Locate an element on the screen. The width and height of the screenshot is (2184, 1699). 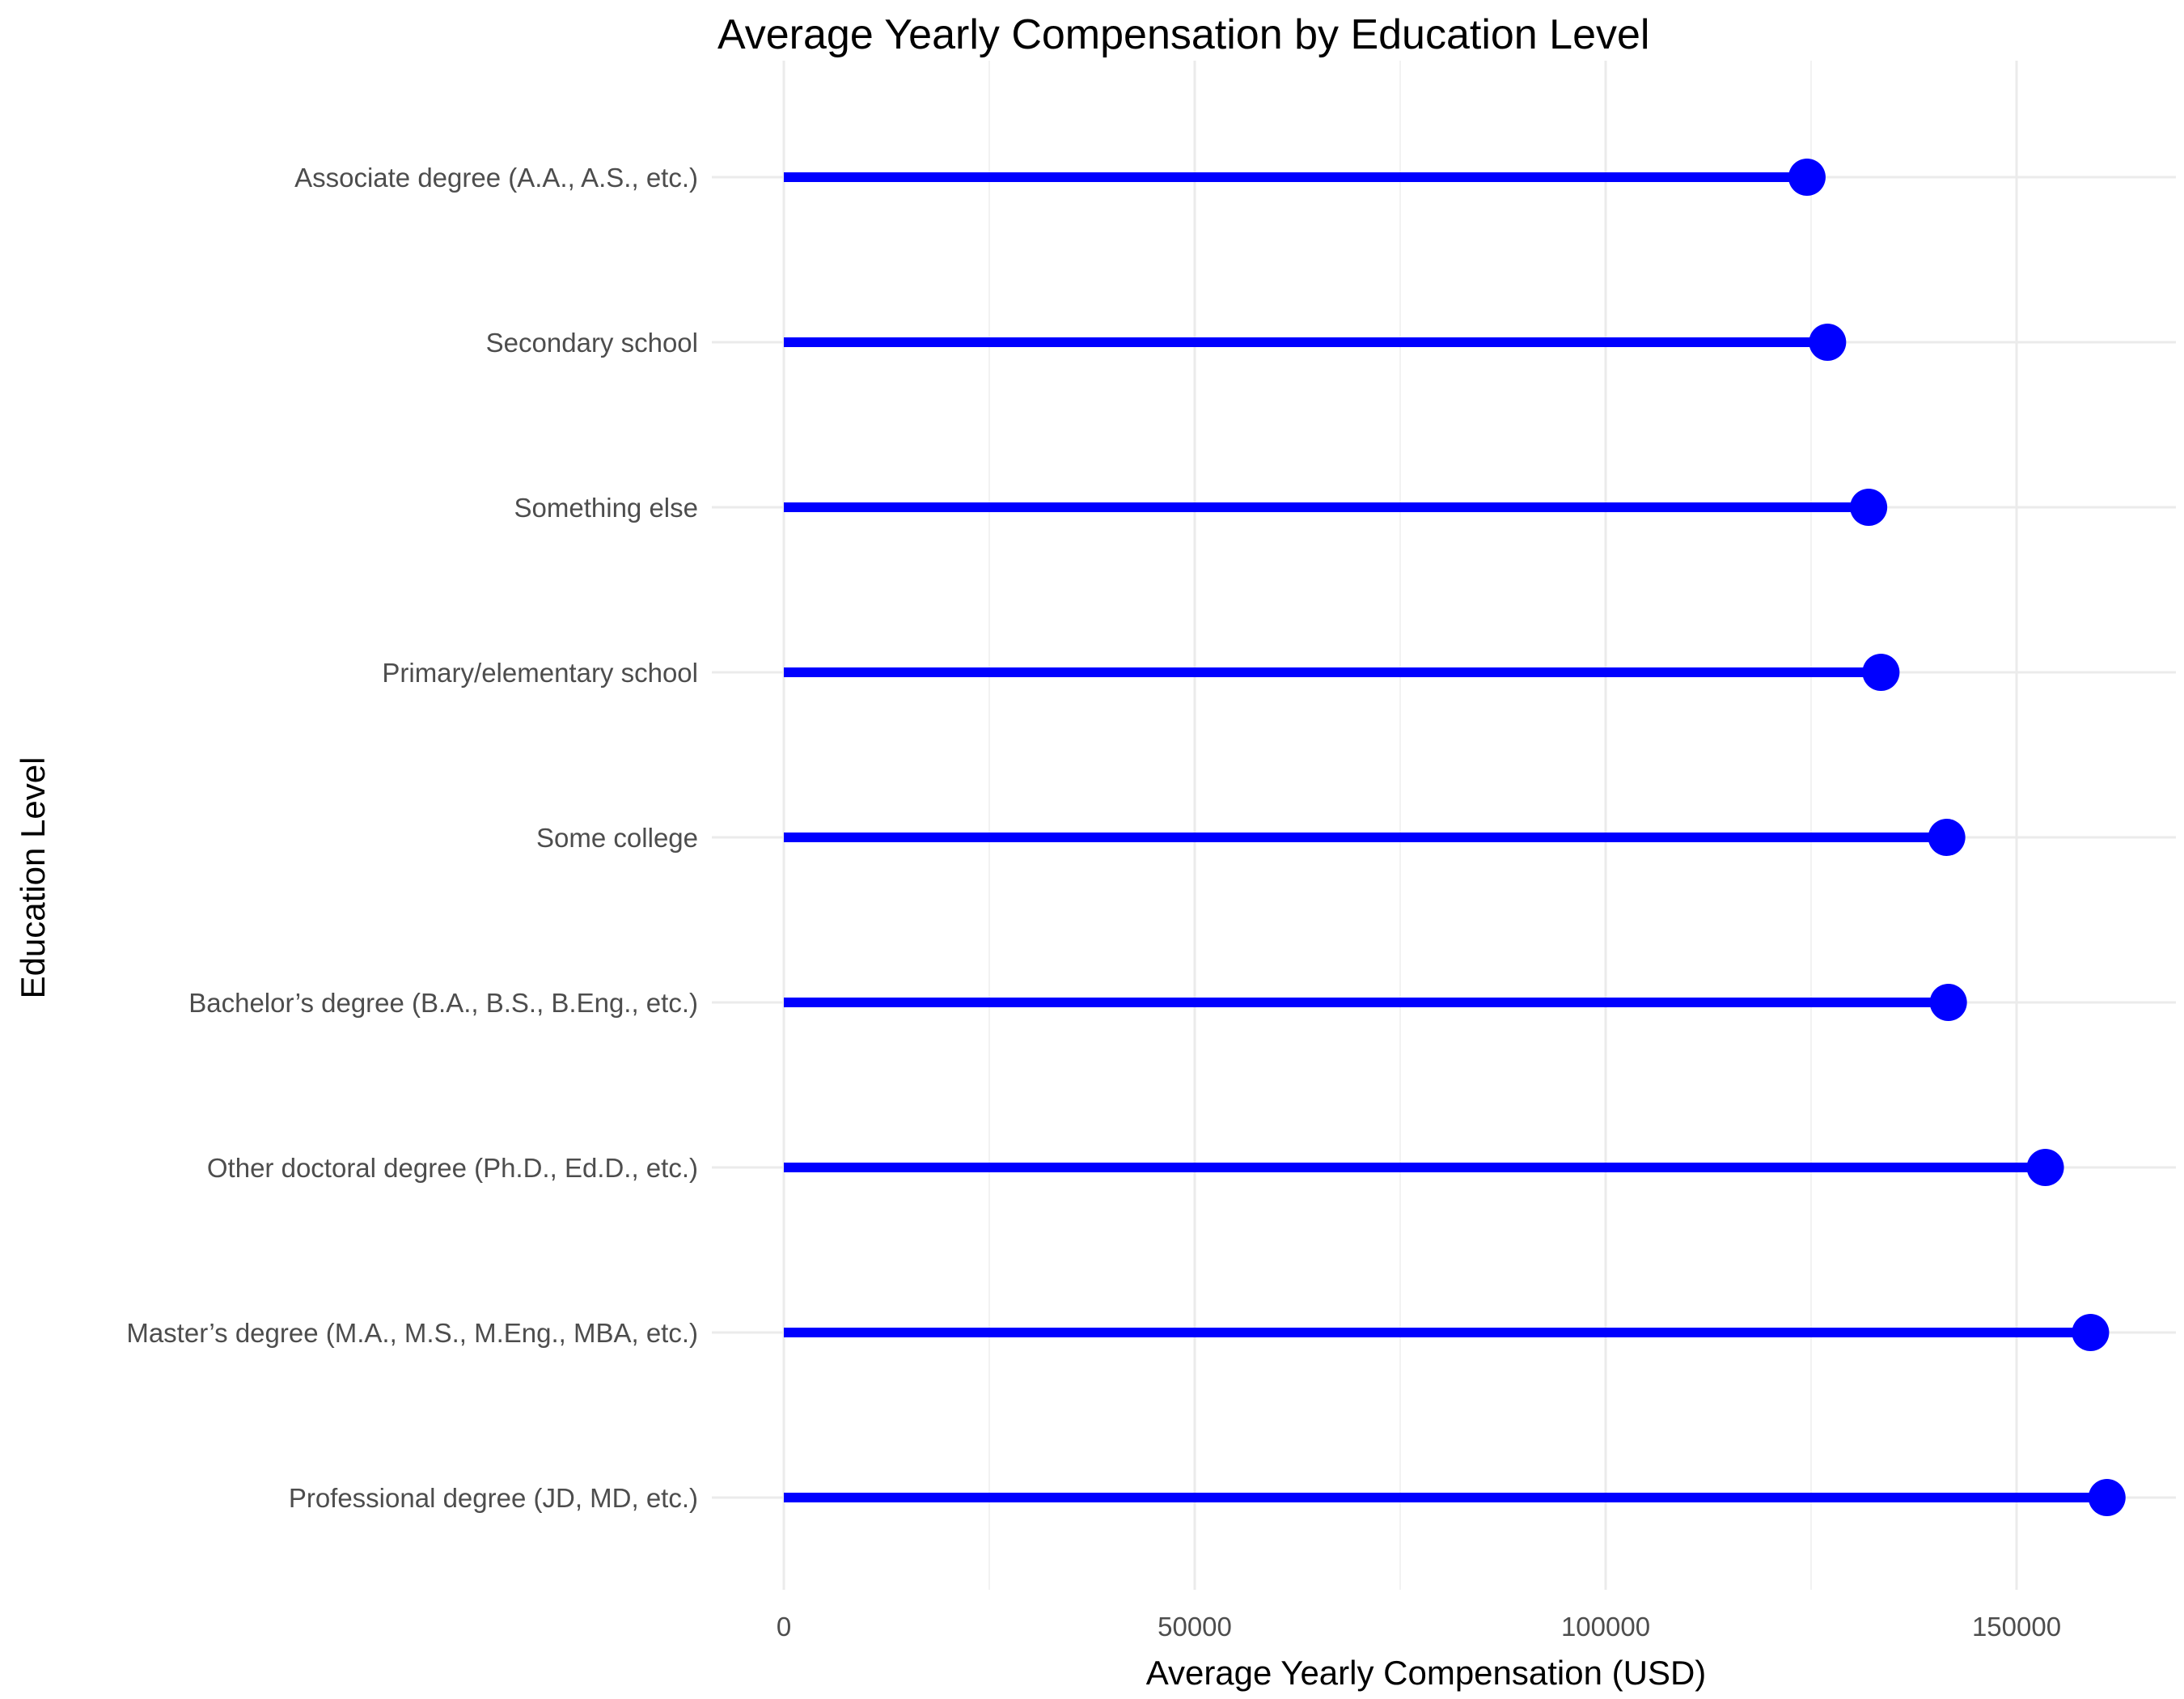
category-label: Something else is located at coordinates (606, 508).